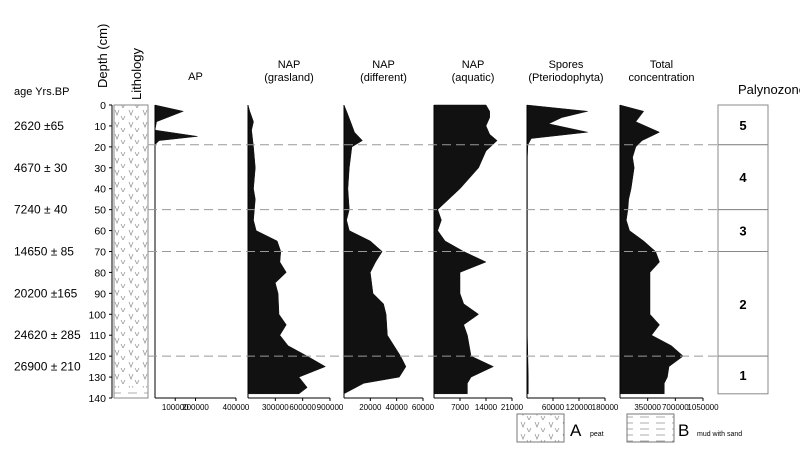 The height and width of the screenshot is (450, 800). I want to click on lithology-column, so click(131, 251).